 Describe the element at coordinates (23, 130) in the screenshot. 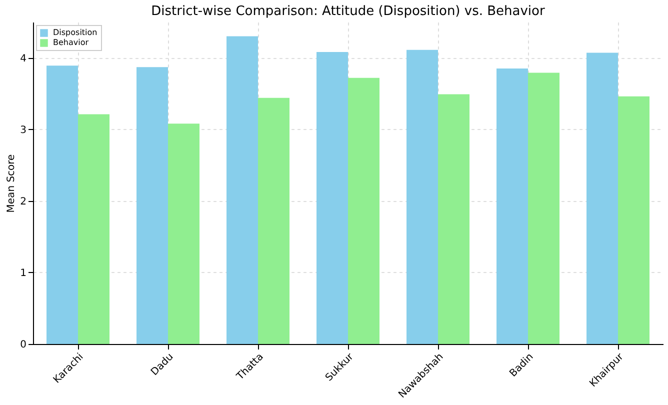

I see `y-tick-label: 3` at that location.